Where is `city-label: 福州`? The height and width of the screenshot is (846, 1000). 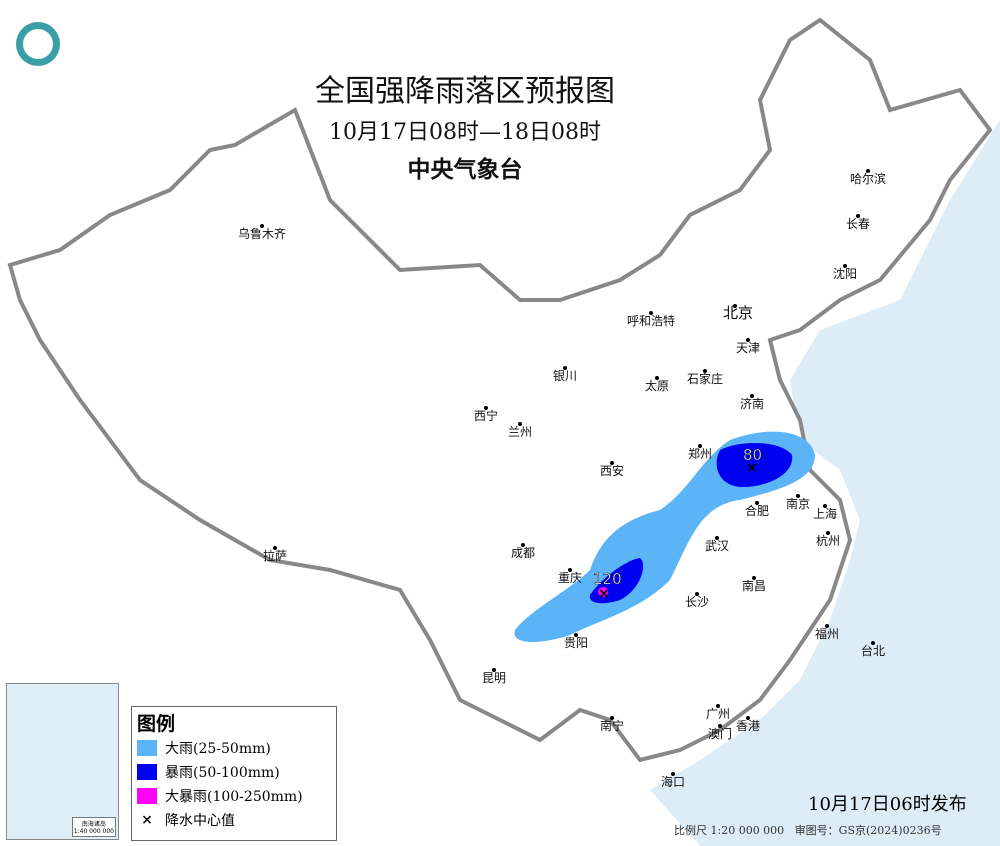 city-label: 福州 is located at coordinates (827, 633).